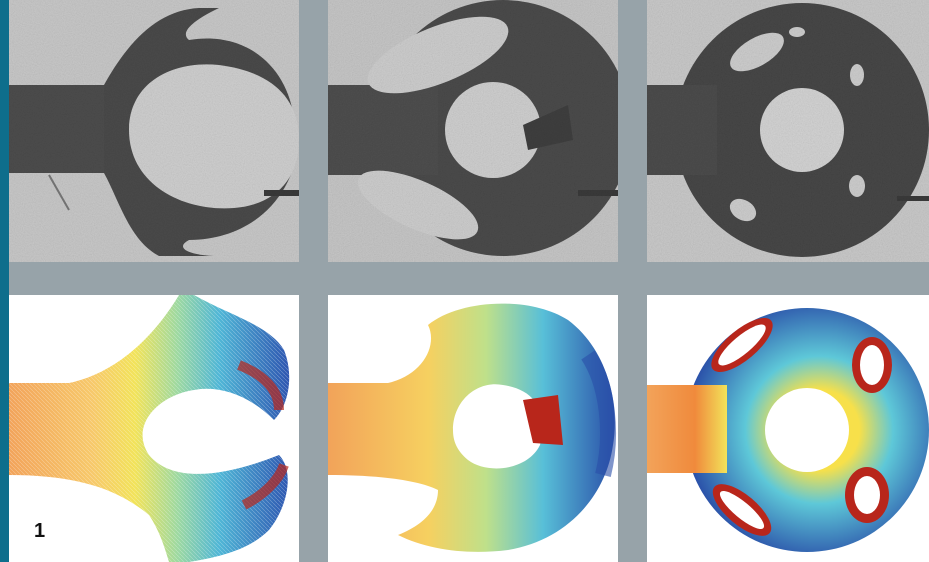 The height and width of the screenshot is (562, 929). Describe the element at coordinates (40, 531) in the screenshot. I see `figure-number-label: 1` at that location.